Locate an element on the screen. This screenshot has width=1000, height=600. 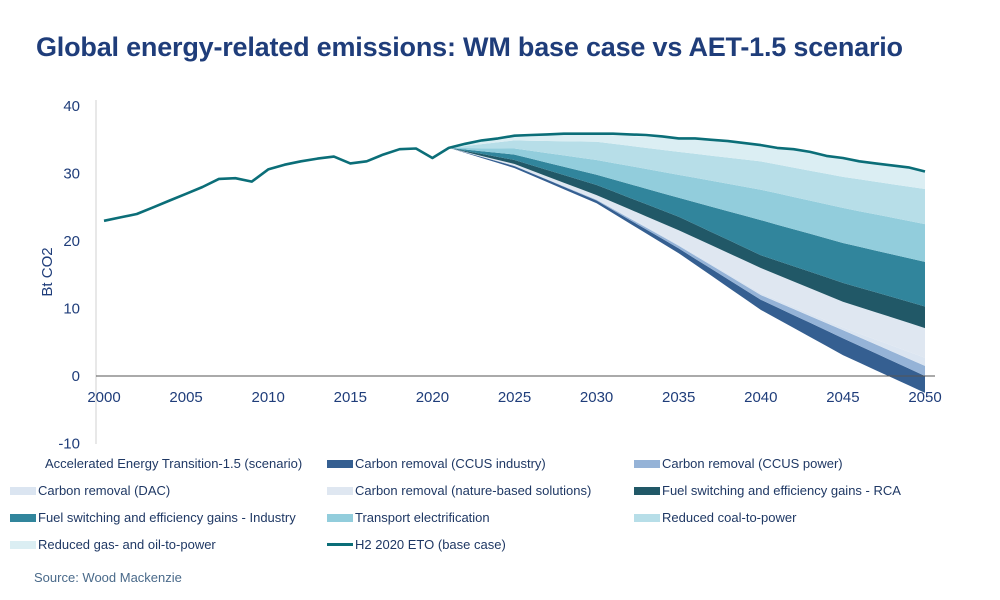
legend-item: Transport electrification is located at coordinates (408, 517).